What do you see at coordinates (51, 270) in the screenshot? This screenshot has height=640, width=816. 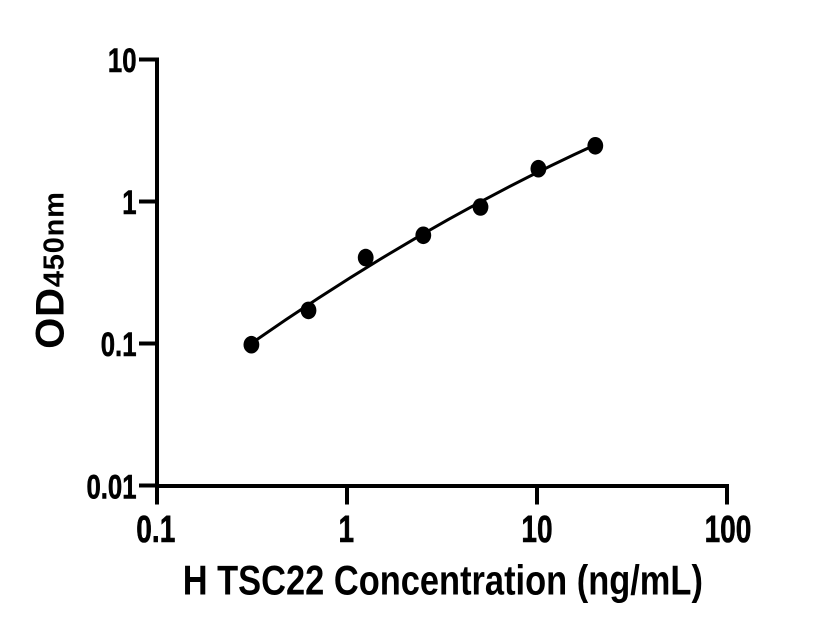 I see `svg-text: OD450nm` at bounding box center [51, 270].